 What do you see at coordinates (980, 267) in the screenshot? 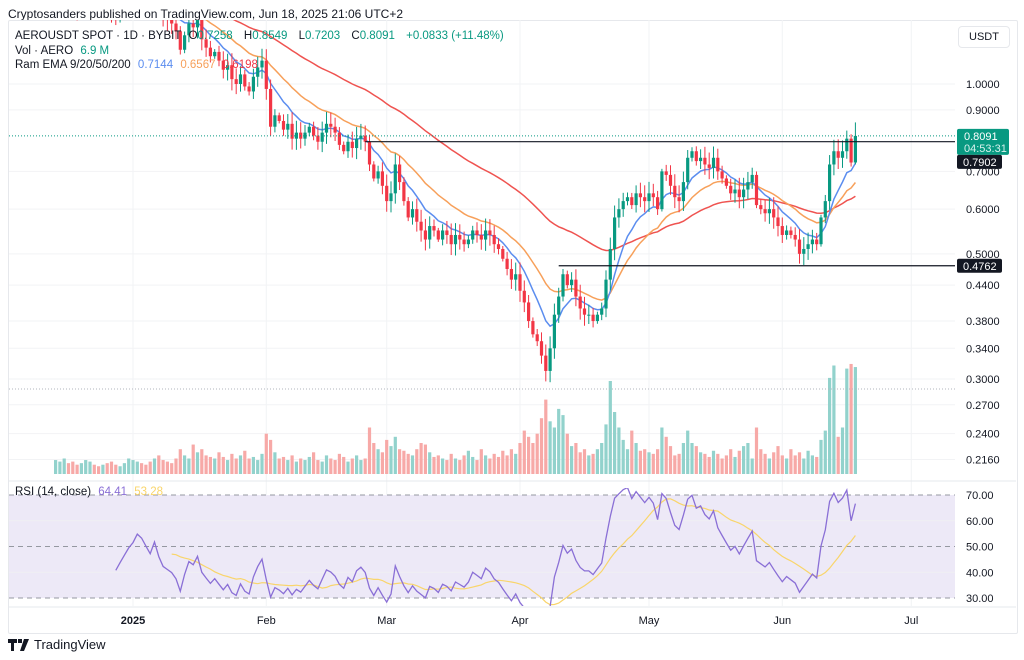
I see `level-label: 0.4762` at bounding box center [980, 267].